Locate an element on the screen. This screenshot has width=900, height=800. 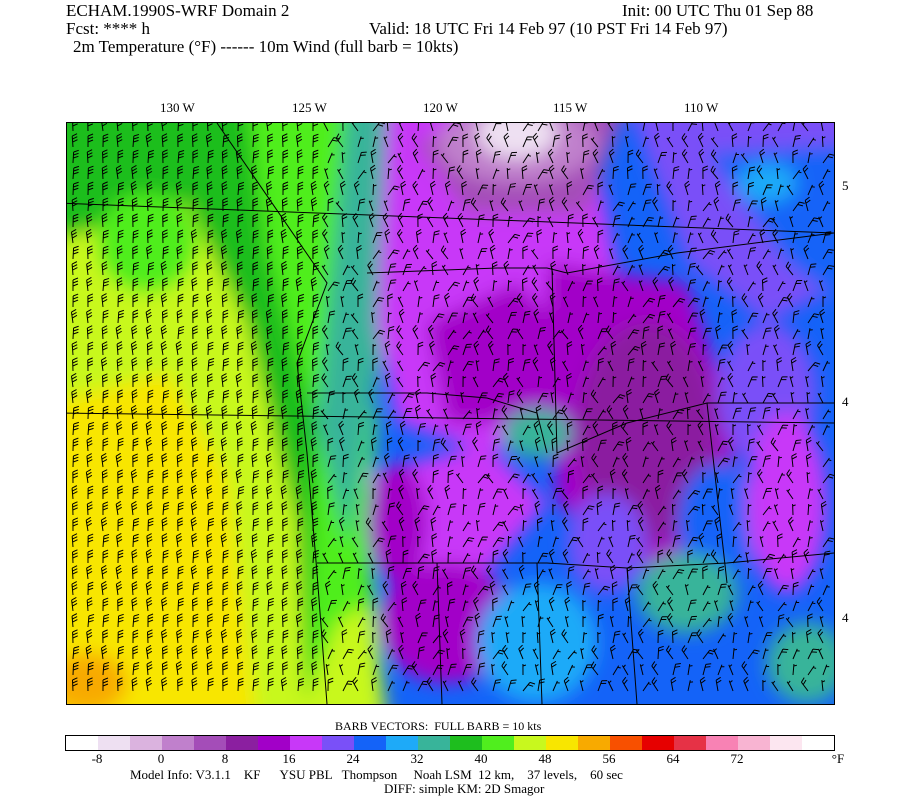
colorbar-tick-label: 24 is located at coordinates (353, 758).